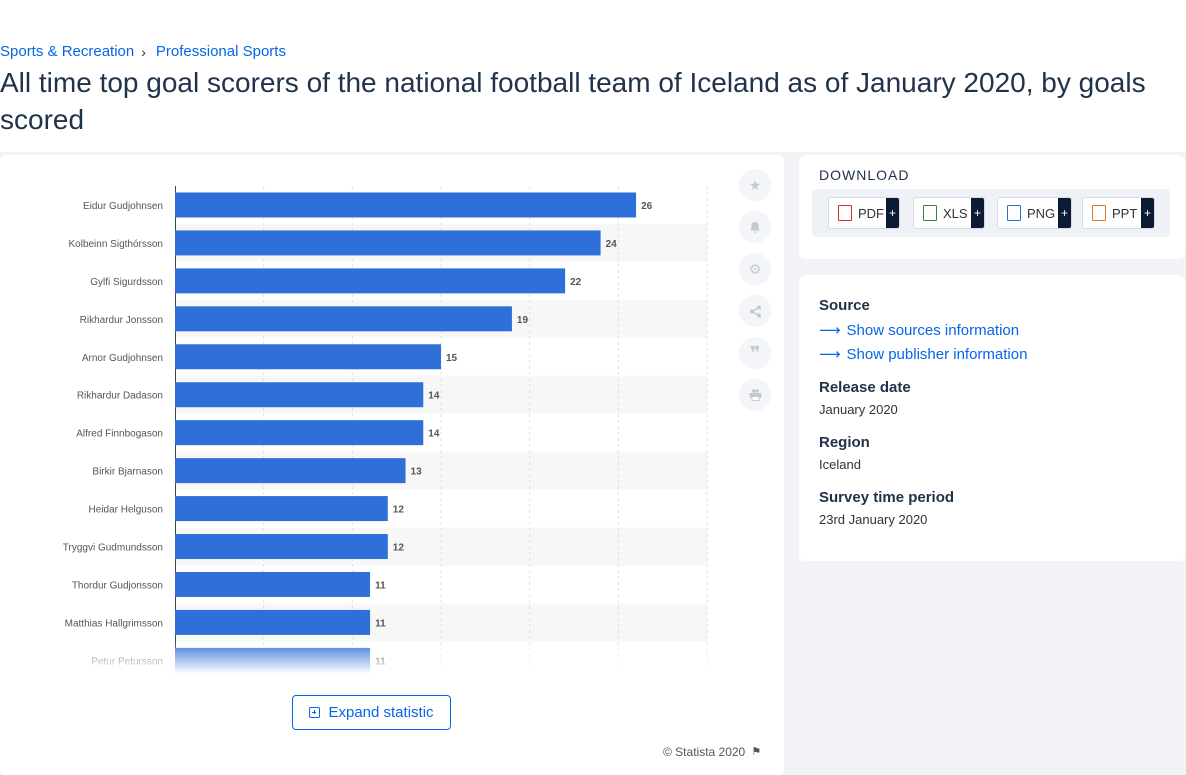 The image size is (1186, 775). I want to click on expand-label: Expand statistic, so click(381, 712).